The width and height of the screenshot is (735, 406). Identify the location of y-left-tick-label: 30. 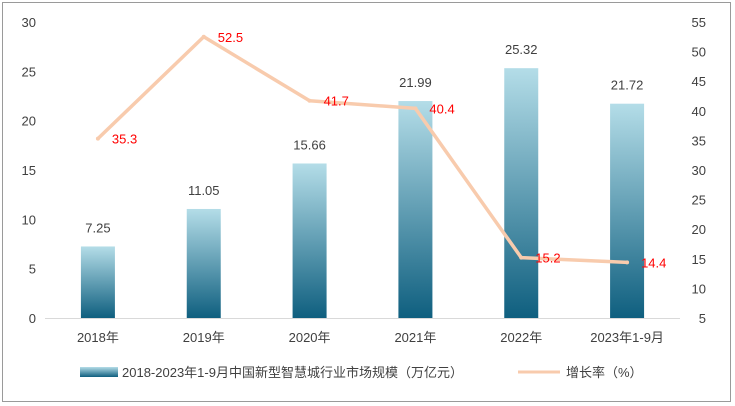
(29, 22).